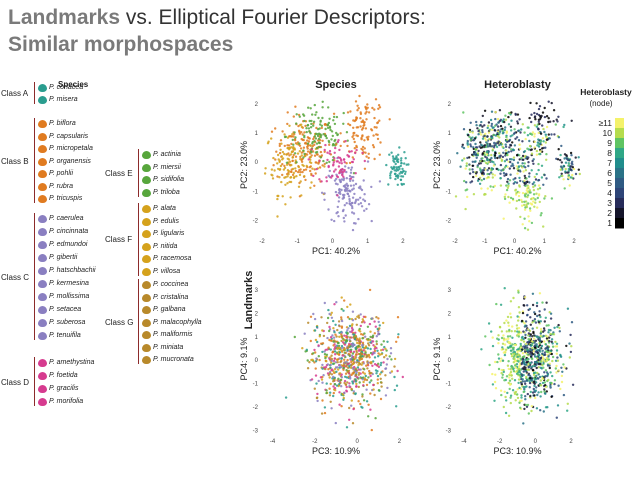 This screenshot has width=638, height=479. What do you see at coordinates (257, 134) in the screenshot?
I see `y-tick-label: 1` at bounding box center [257, 134].